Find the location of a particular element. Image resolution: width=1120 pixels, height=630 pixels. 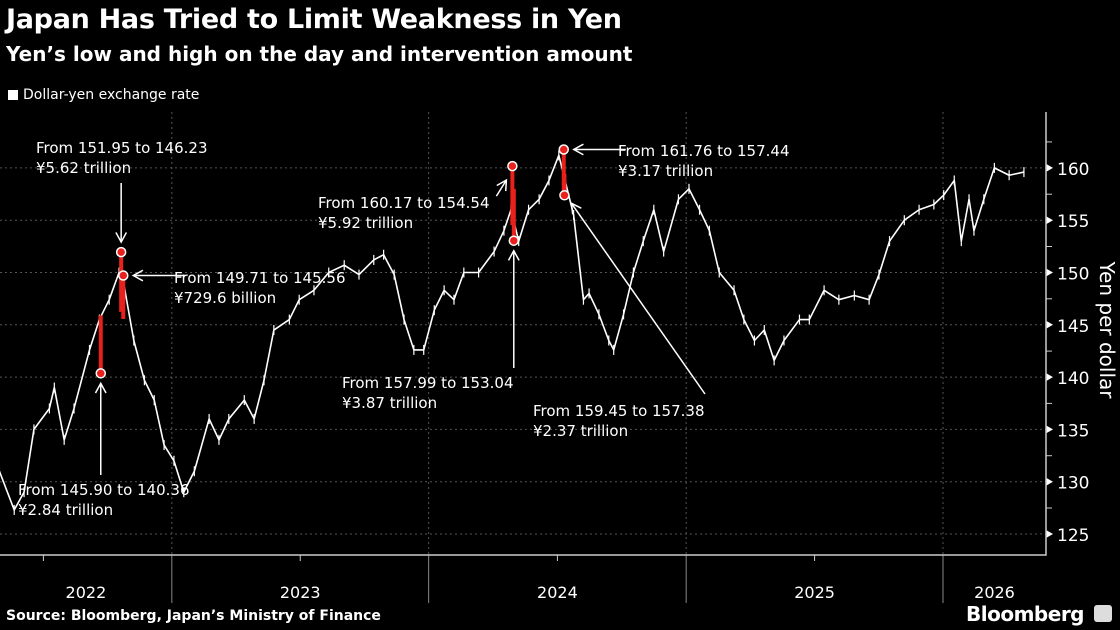

y-tick-label: 135 is located at coordinates (1073, 431).